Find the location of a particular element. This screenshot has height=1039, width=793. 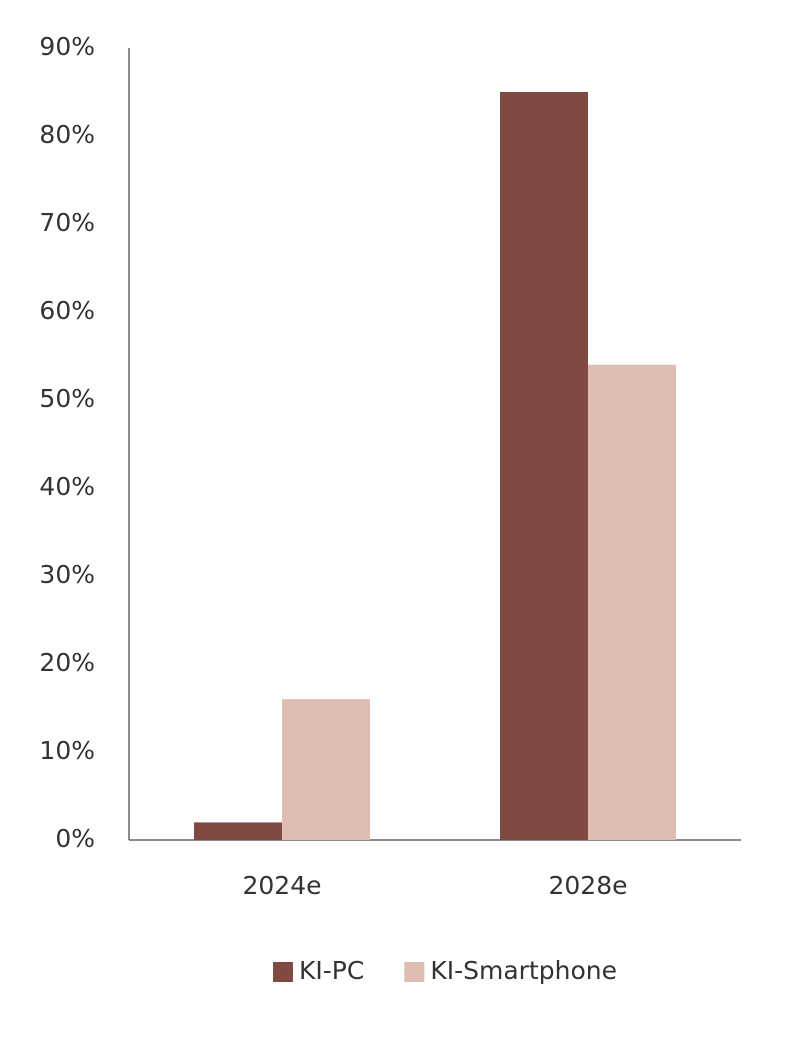

y-tick-label: 80% is located at coordinates (67, 134).